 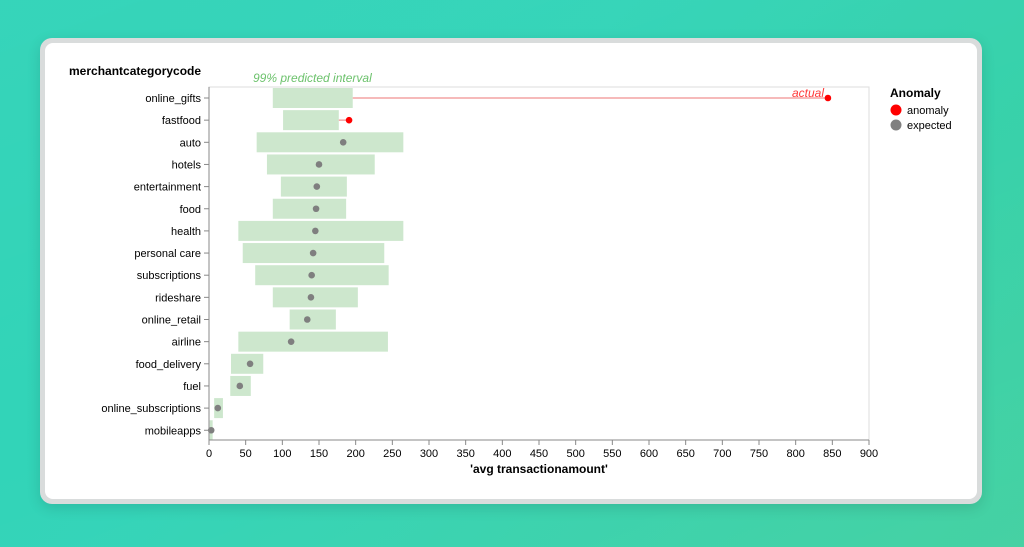 What do you see at coordinates (685, 454) in the screenshot?
I see `x-tick-label: 650` at bounding box center [685, 454].